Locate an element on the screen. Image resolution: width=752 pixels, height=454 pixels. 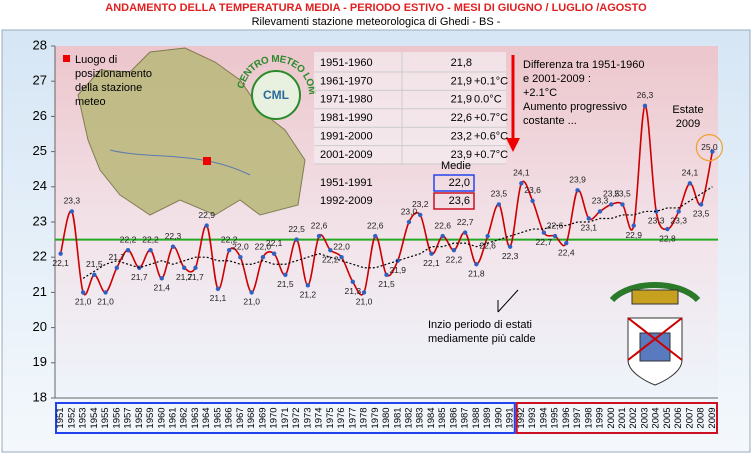
y-tick-label: 21 is located at coordinates (40, 291).